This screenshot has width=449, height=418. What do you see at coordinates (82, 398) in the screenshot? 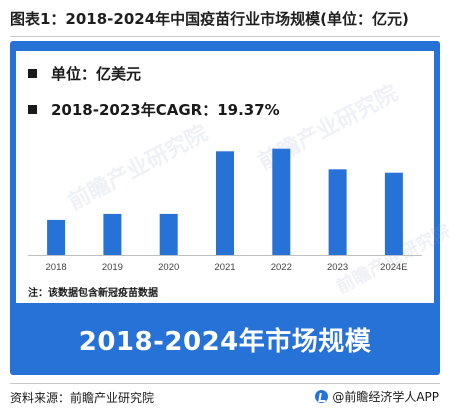
I see `source-text: 资料来源：前瞻产业研究院` at bounding box center [82, 398].